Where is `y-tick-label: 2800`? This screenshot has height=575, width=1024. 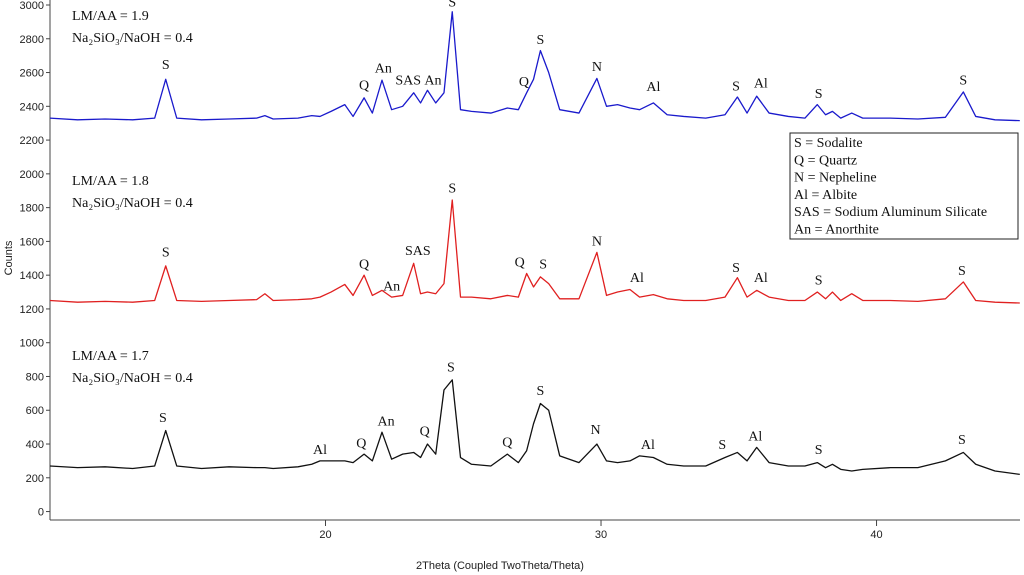 y-tick-label: 2800 is located at coordinates (32, 40).